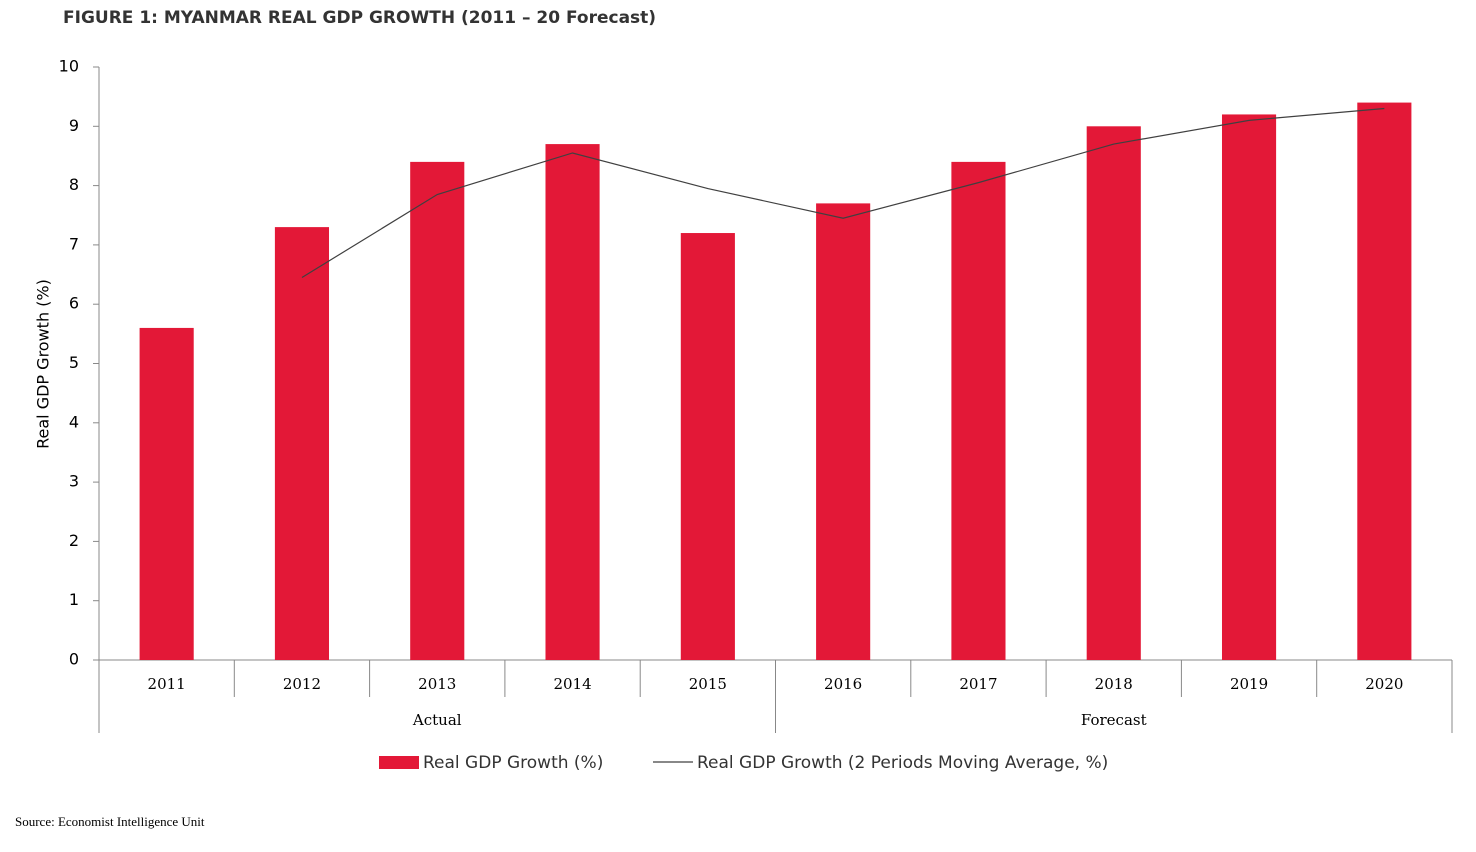 The image size is (1476, 852). Describe the element at coordinates (399, 762) in the screenshot. I see `legend-swatch` at that location.